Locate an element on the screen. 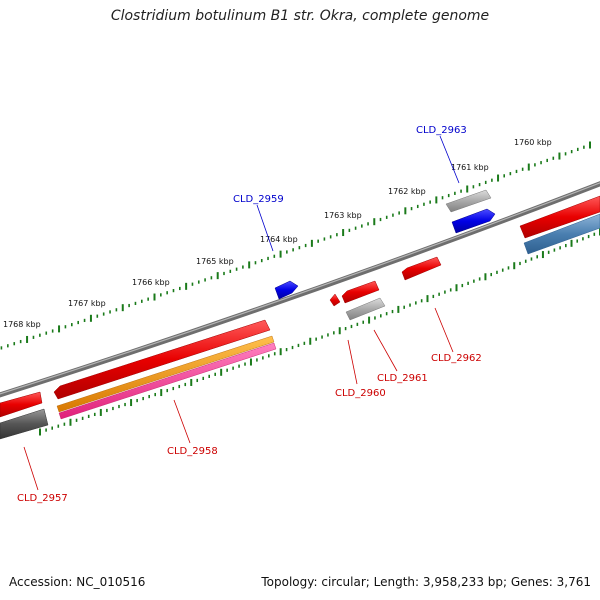  ruler-label-1768: 1768 kbp is located at coordinates (22, 324).